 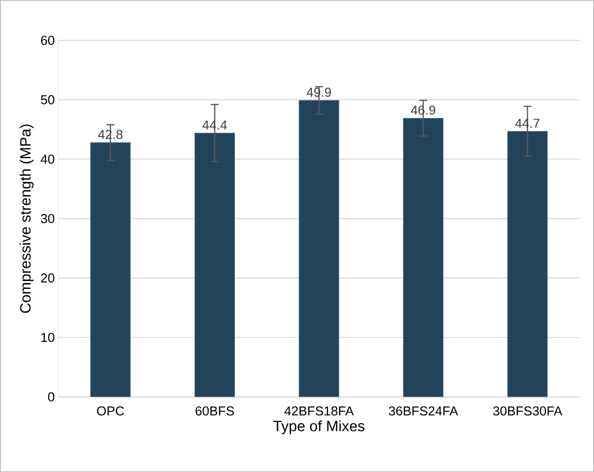 I want to click on y-tick-label: 20, so click(x=47, y=278).